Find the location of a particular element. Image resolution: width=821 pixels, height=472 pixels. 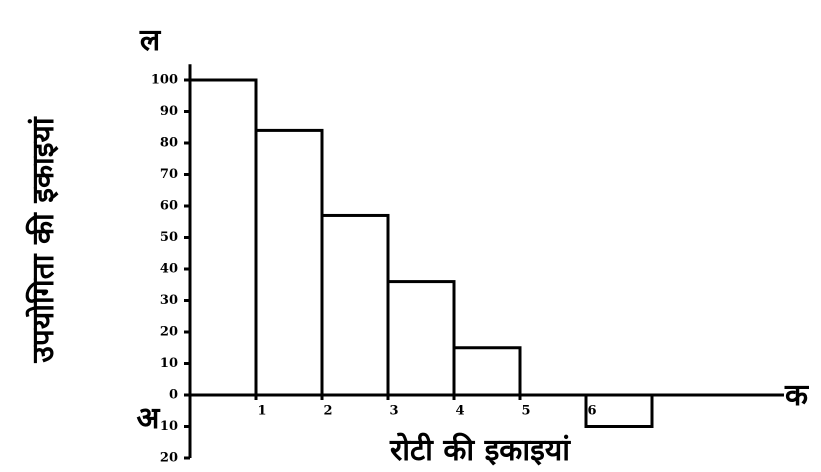

y-tick-label: 80 is located at coordinates (169, 143).